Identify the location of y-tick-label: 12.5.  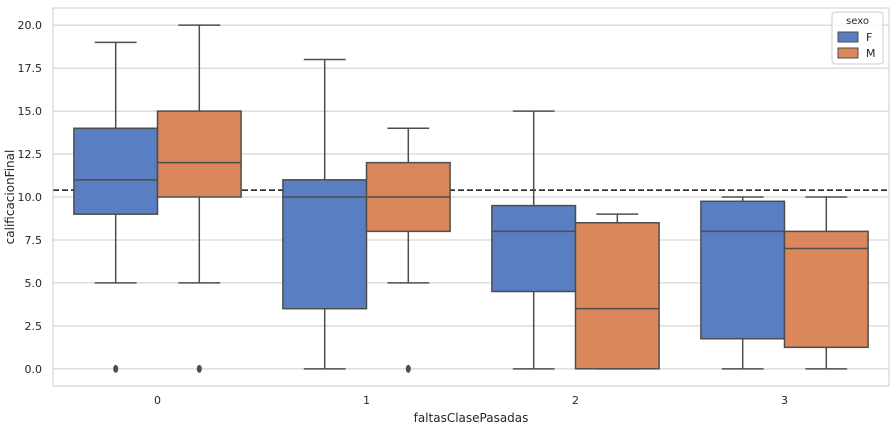
(30, 154).